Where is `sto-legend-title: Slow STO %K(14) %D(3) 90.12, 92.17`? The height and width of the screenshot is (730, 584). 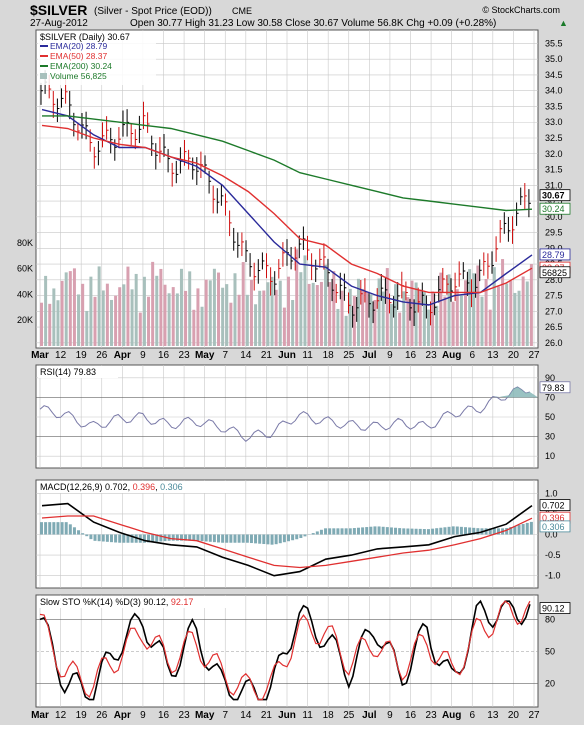 sto-legend-title: Slow STO %K(14) %D(3) 90.12, 92.17 is located at coordinates (116, 602).